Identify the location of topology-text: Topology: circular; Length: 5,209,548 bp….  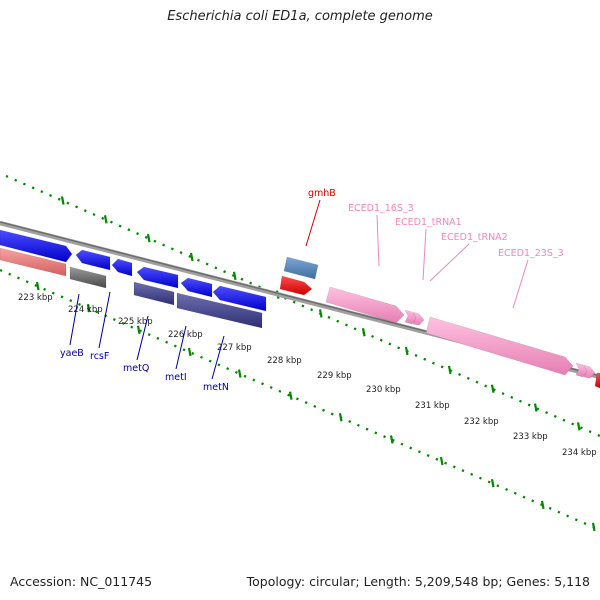
(418, 581).